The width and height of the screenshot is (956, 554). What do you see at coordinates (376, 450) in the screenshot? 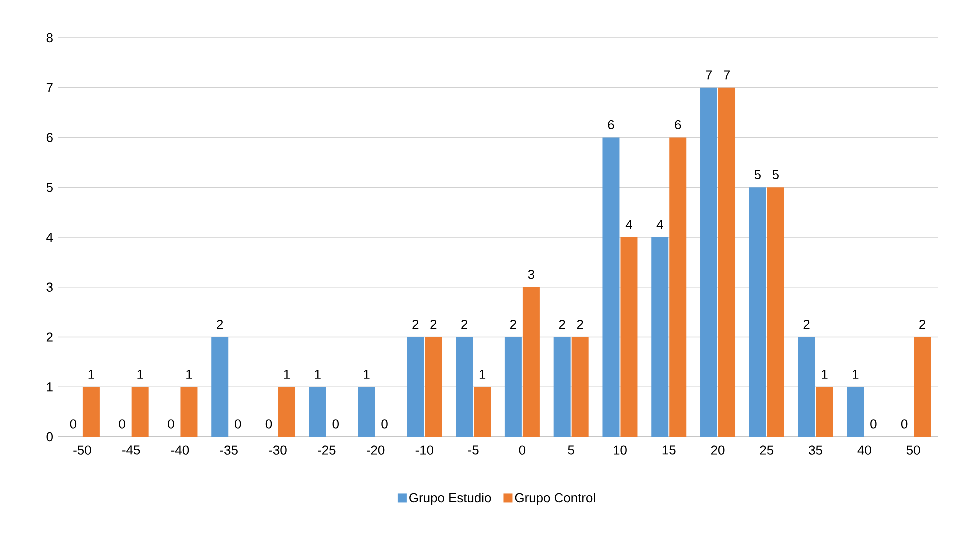
I see `x-tick-label: -20` at bounding box center [376, 450].